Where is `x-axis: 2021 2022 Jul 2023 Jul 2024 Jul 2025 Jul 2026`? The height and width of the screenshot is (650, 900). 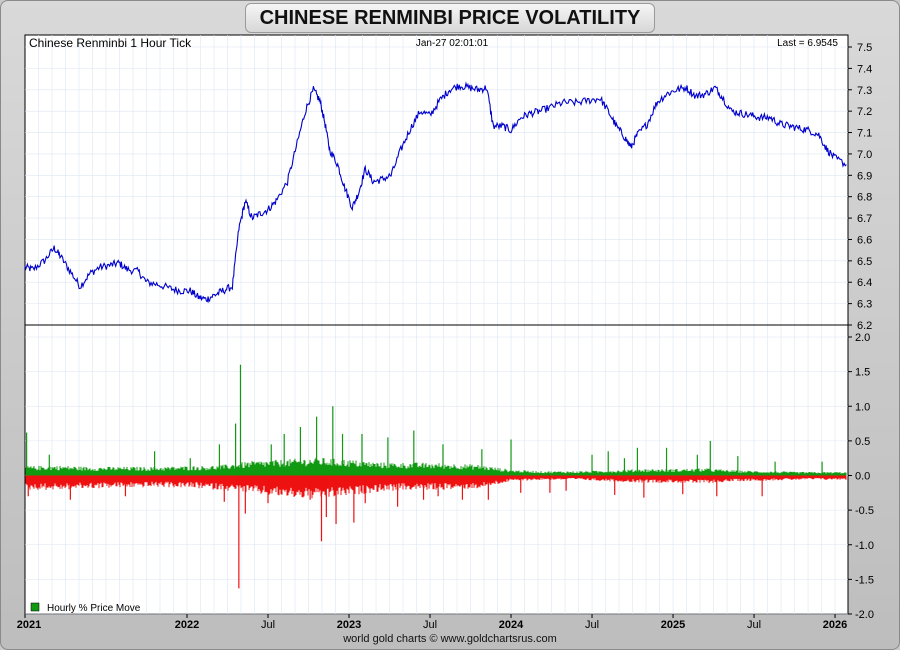
x-axis: 2021 2022 Jul 2023 Jul 2024 Jul 2025 Jul 2026 is located at coordinates (432, 622).